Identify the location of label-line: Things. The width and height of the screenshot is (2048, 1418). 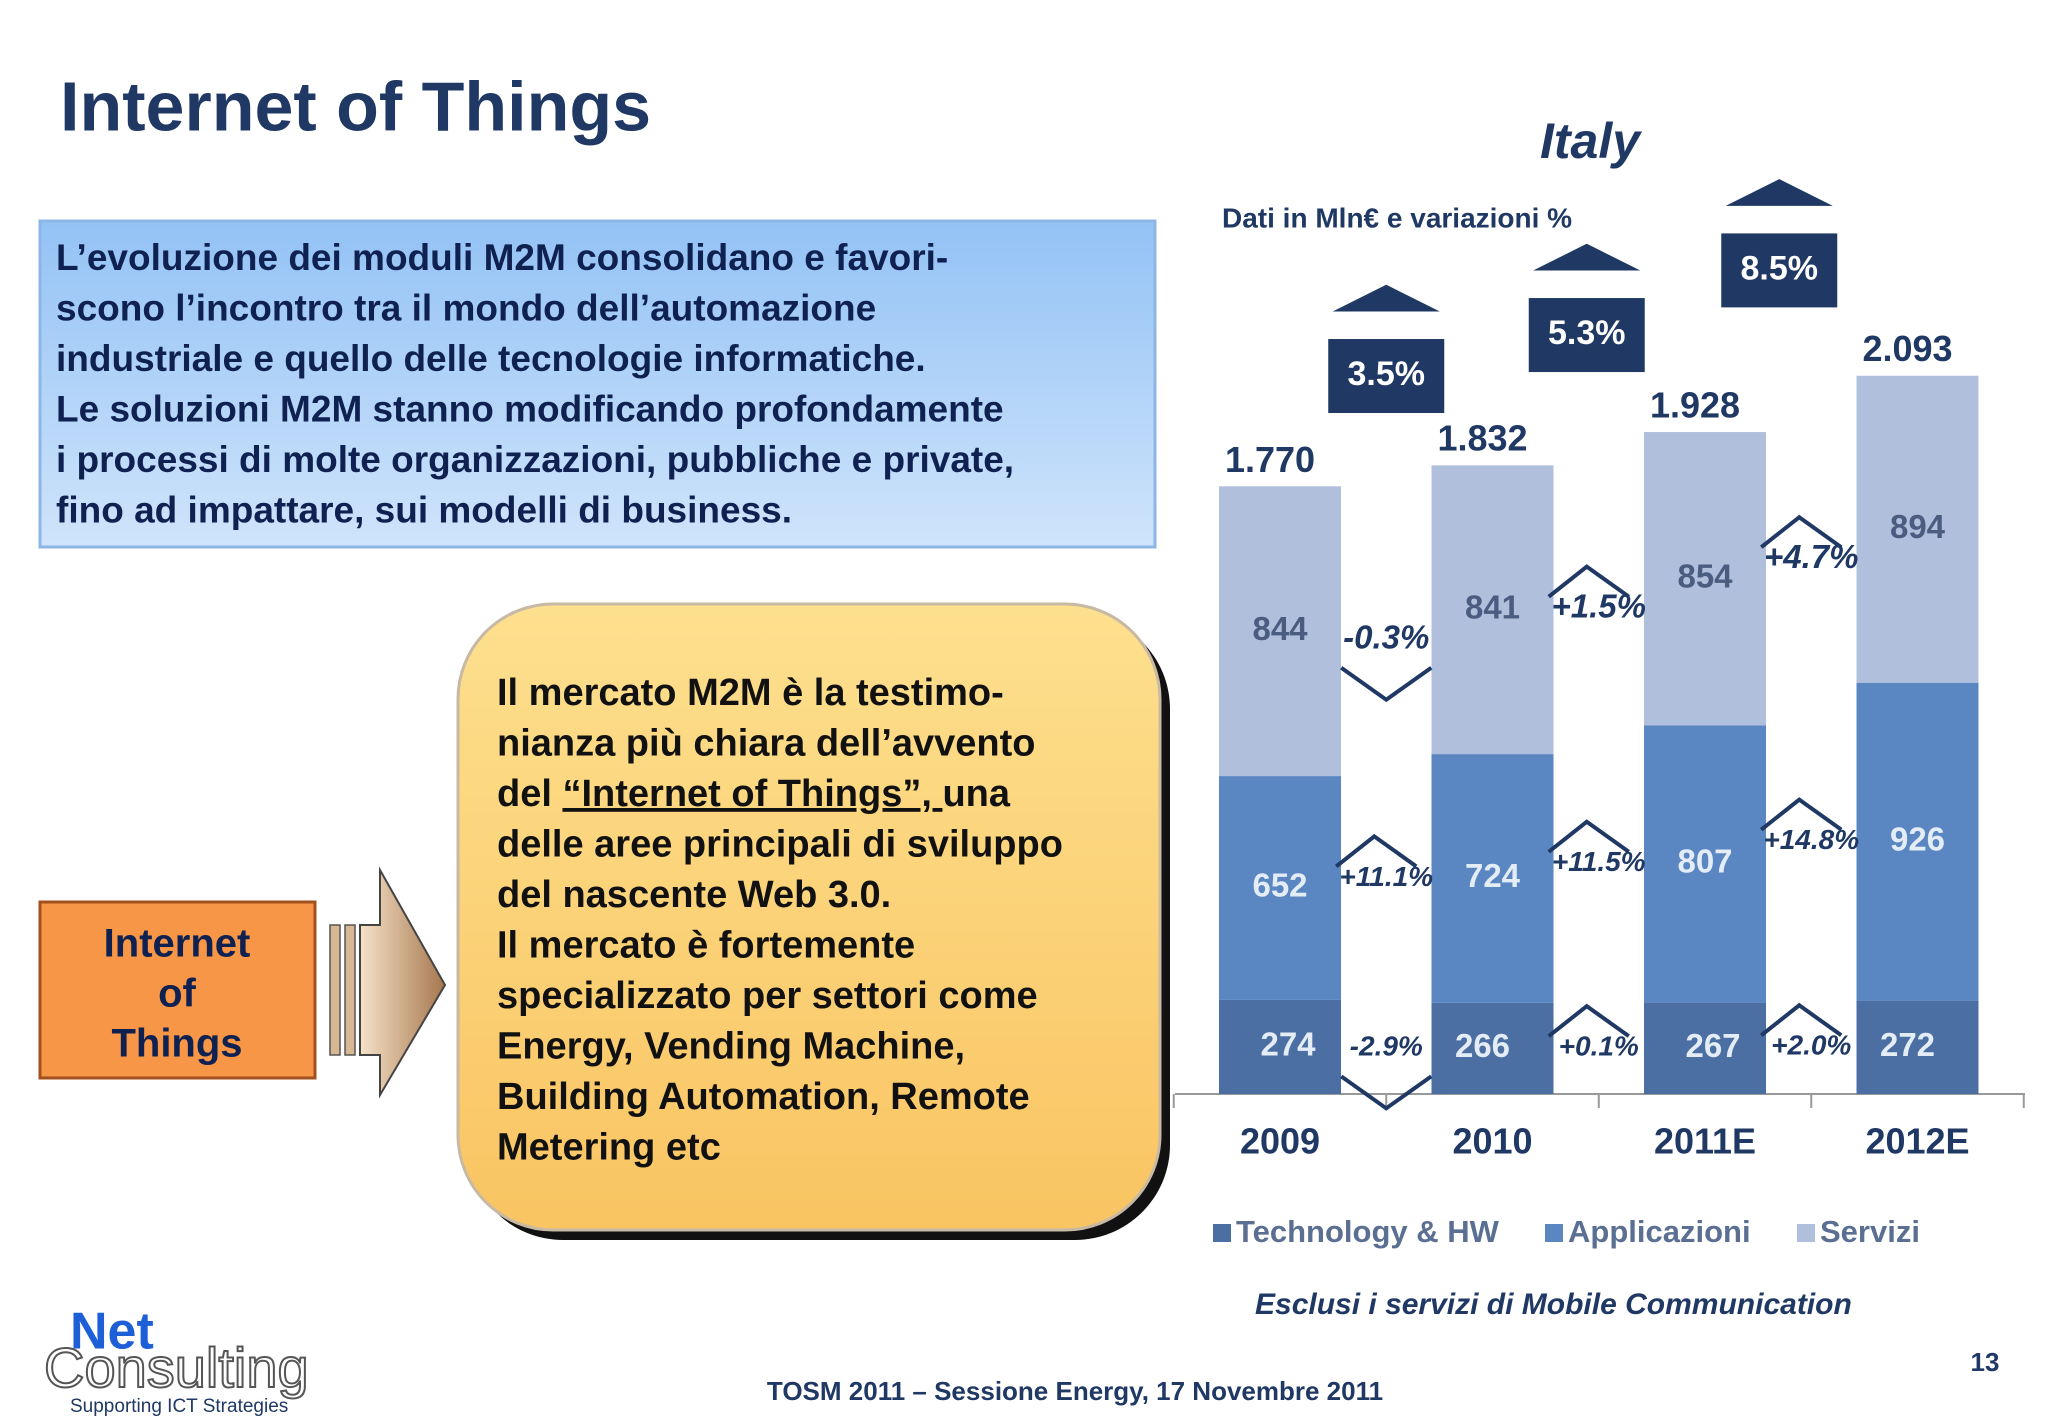
(176, 1044).